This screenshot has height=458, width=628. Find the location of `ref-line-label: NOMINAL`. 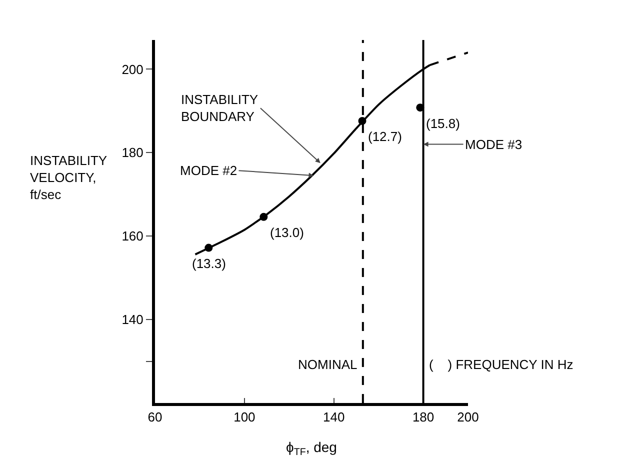

ref-line-label: NOMINAL is located at coordinates (328, 364).